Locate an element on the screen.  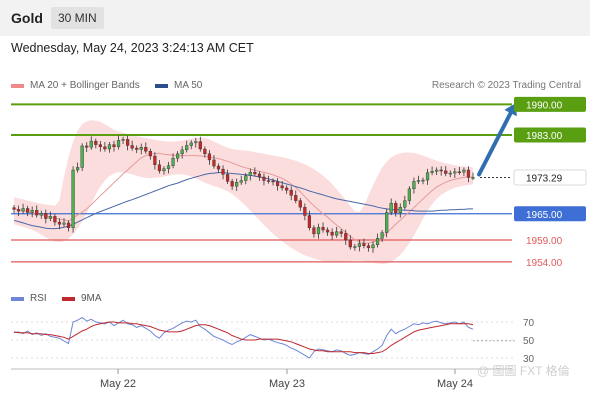
source-credit: Research © 2023 Trading Central is located at coordinates (506, 85).